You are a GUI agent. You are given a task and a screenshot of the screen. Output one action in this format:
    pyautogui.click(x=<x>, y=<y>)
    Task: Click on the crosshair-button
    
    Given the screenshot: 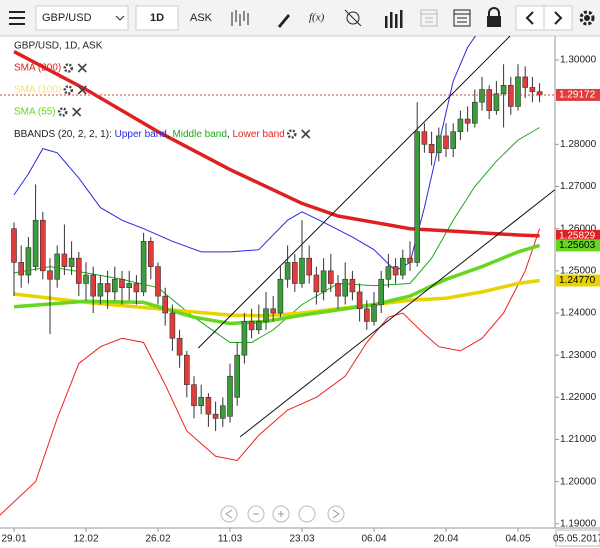 What is the action you would take?
    pyautogui.click(x=353, y=18)
    